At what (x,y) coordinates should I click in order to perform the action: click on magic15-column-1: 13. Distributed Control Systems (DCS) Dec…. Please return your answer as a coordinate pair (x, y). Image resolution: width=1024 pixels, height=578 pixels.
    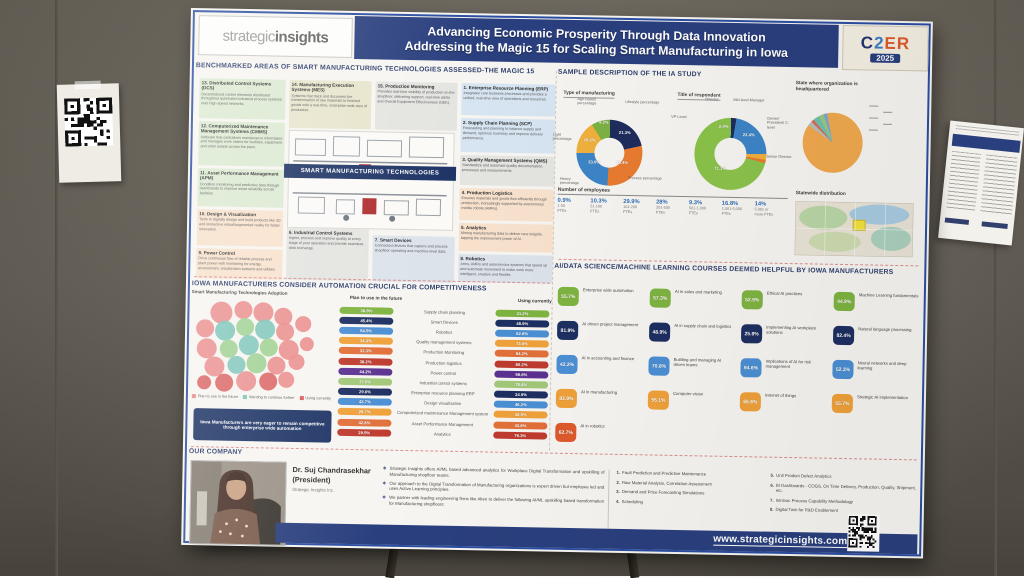
    Looking at the image, I should click on (241, 179).